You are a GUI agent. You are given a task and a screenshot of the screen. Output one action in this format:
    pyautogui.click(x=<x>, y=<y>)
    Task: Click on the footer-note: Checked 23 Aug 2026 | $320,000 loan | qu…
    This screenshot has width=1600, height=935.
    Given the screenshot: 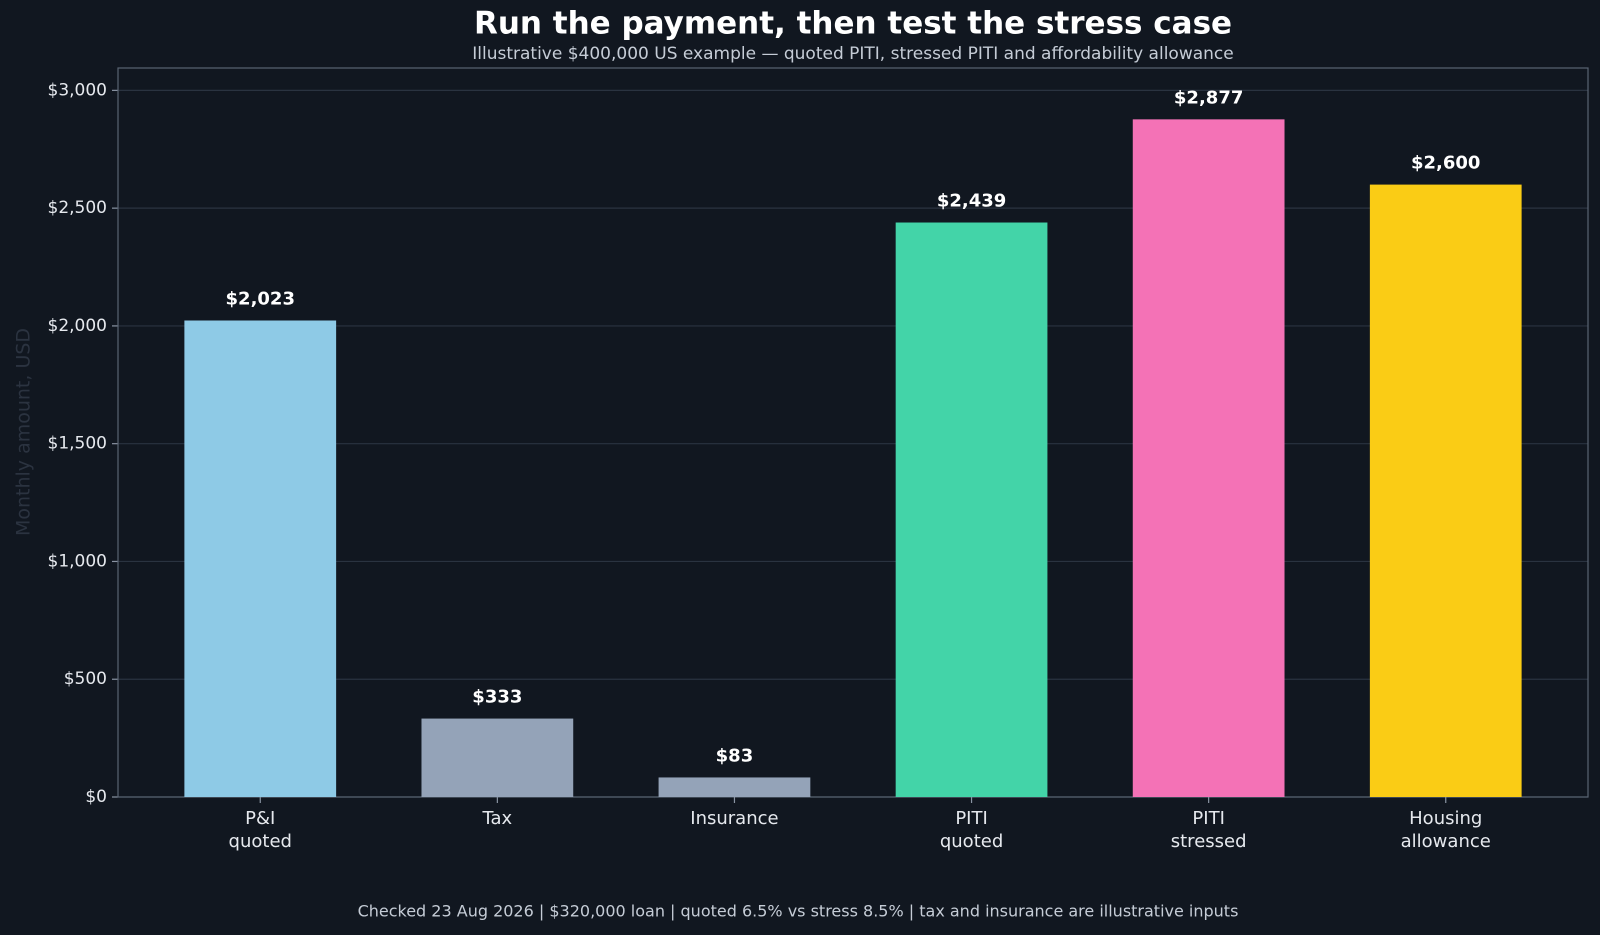 What is the action you would take?
    pyautogui.click(x=798, y=911)
    